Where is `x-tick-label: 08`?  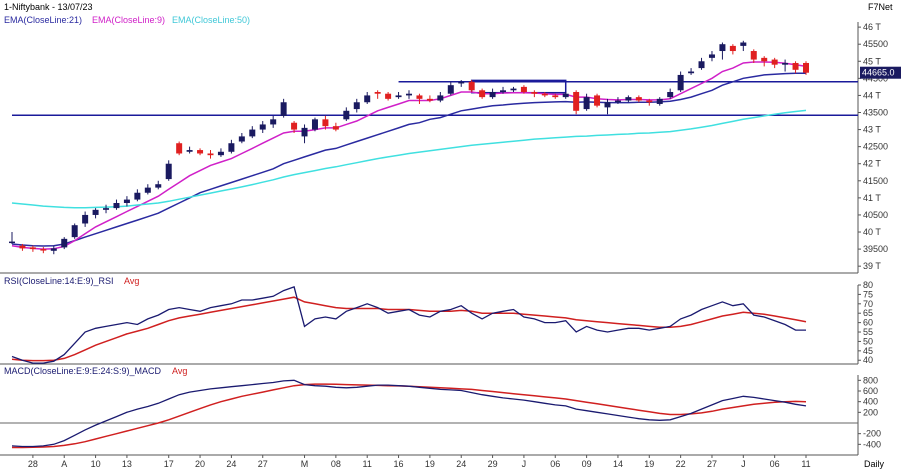
x-tick-label: 08 is located at coordinates (336, 464).